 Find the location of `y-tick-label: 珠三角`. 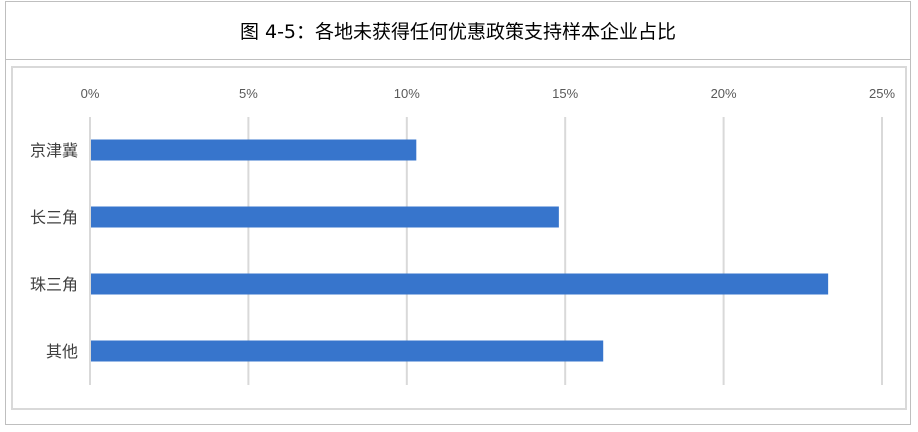

y-tick-label: 珠三角 is located at coordinates (54, 284).